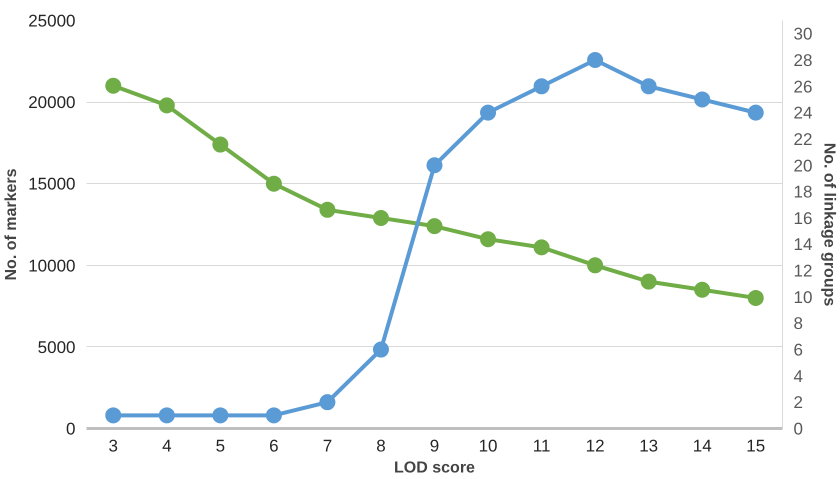 The image size is (840, 479). I want to click on y2-tick-label: 12, so click(803, 271).